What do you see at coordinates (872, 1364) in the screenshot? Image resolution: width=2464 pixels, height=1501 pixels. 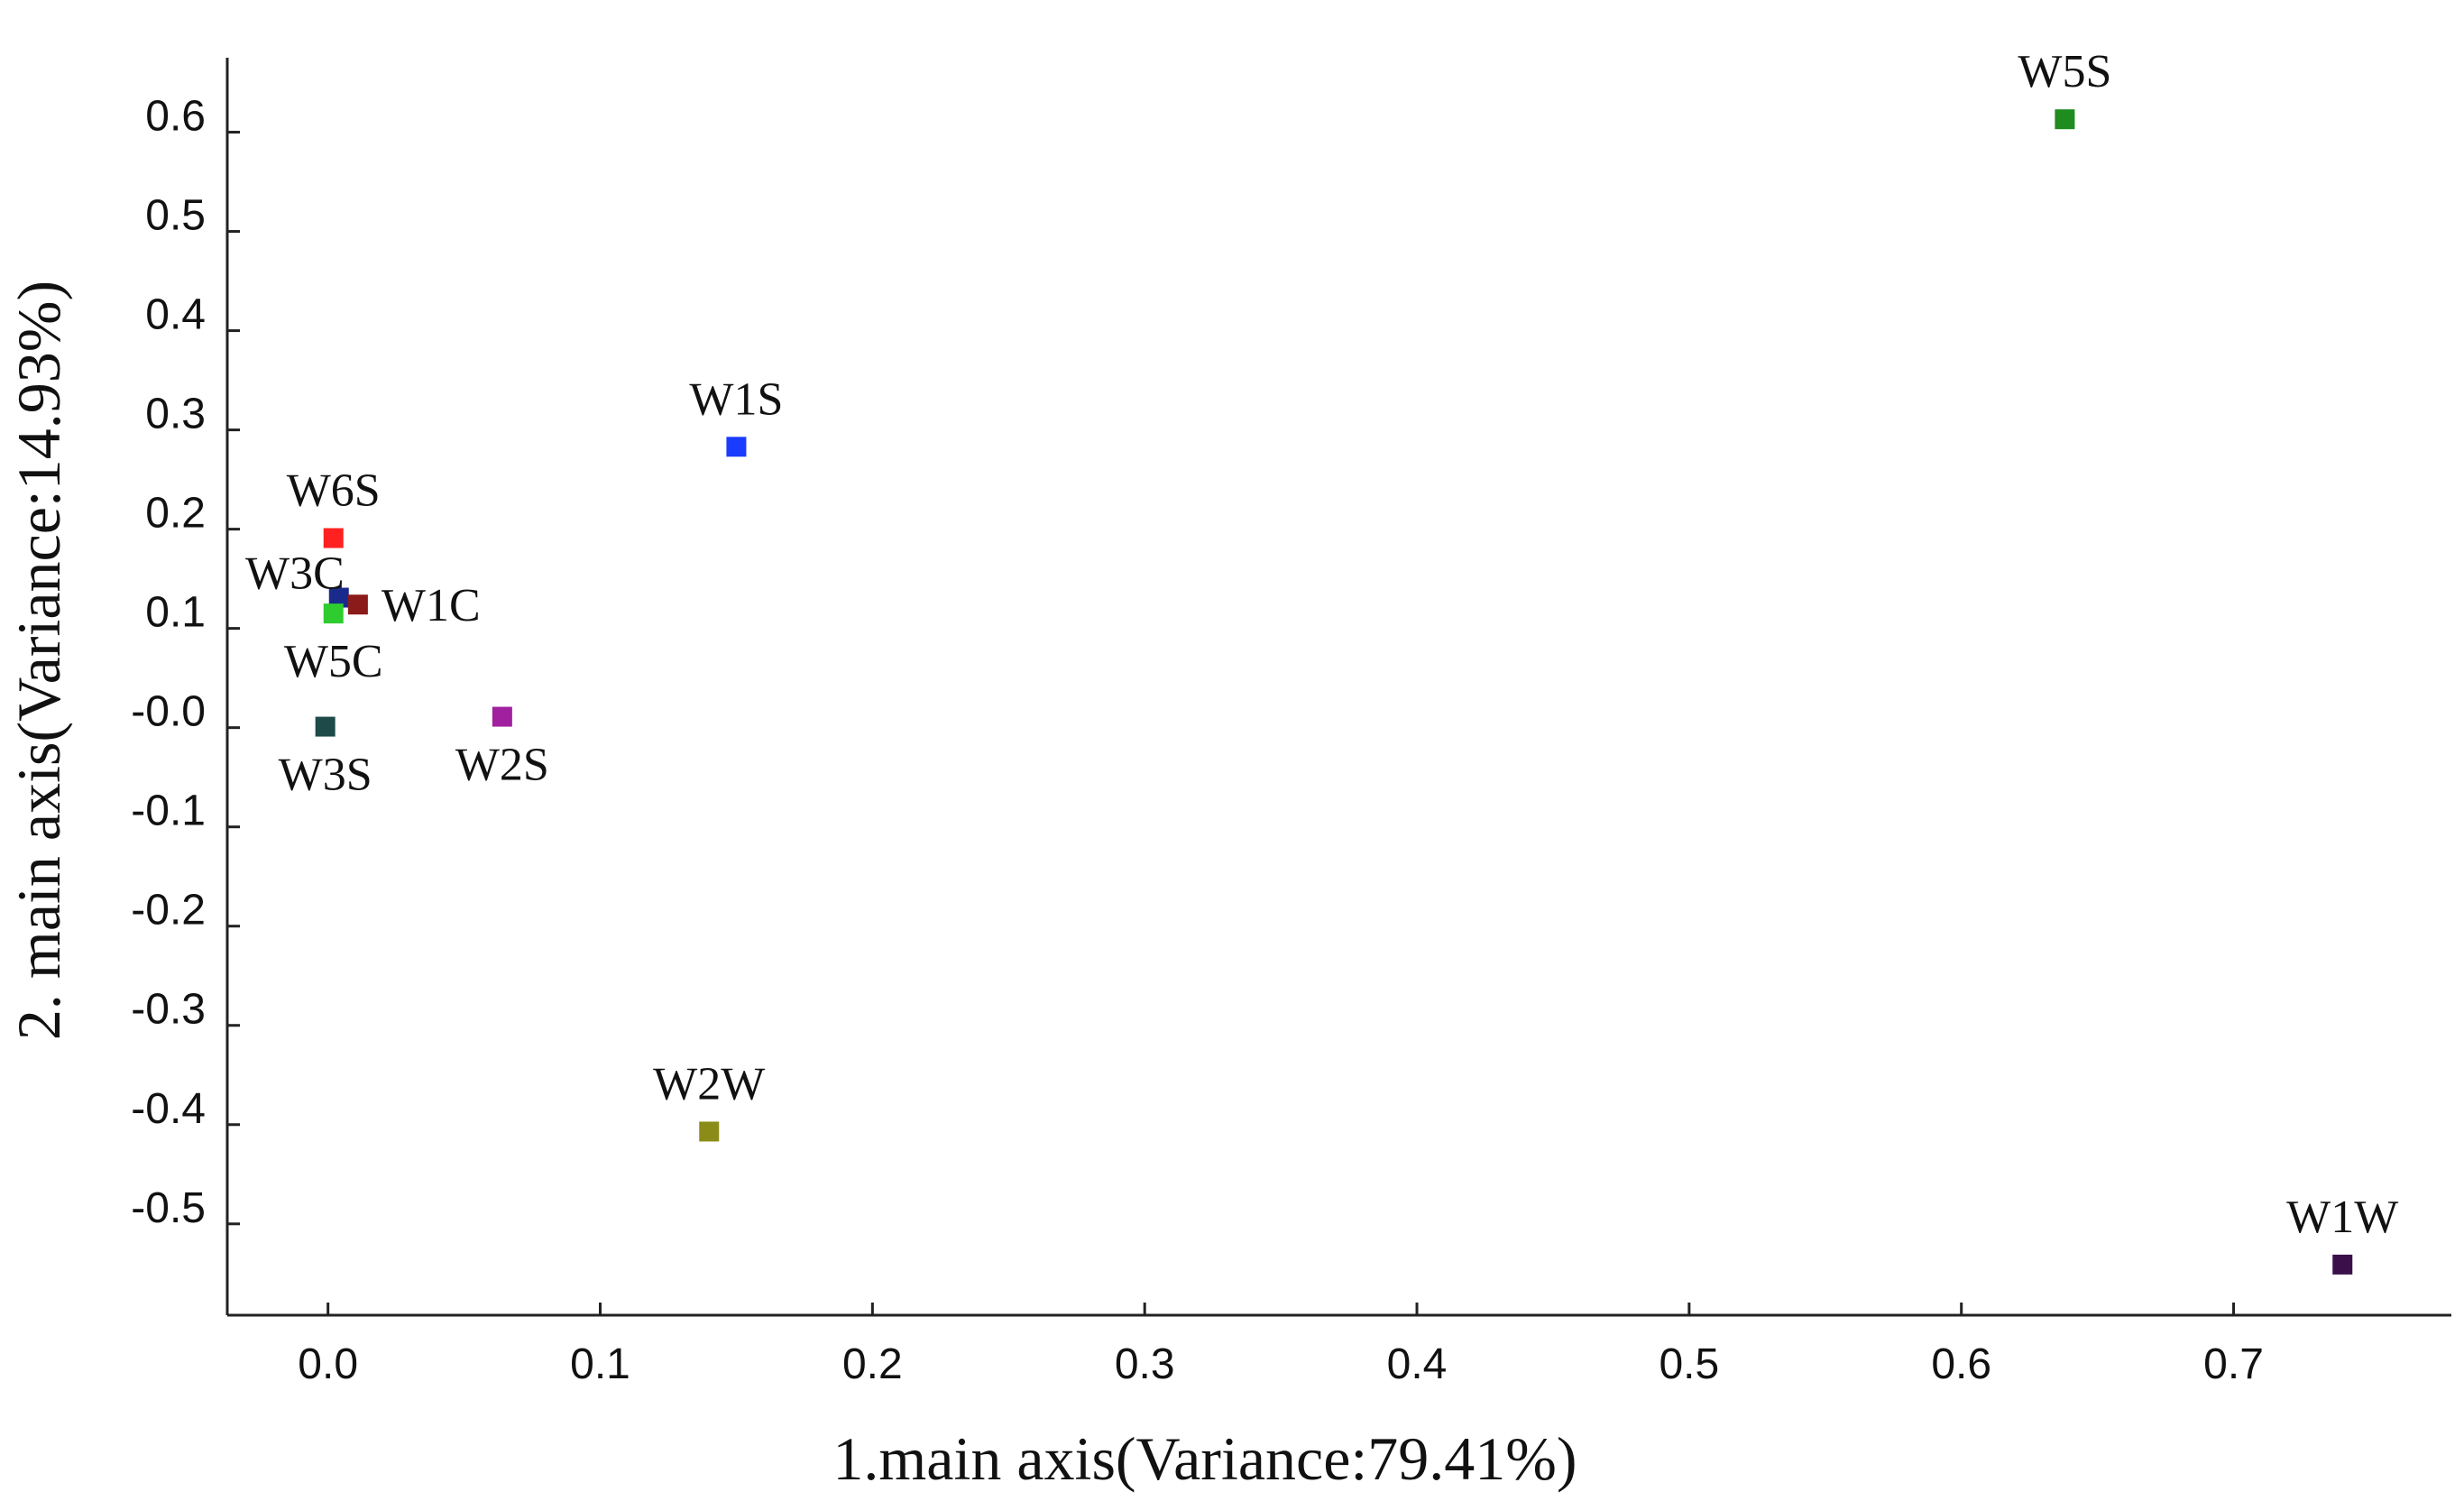 I see `x-tick-label: 0.2` at bounding box center [872, 1364].